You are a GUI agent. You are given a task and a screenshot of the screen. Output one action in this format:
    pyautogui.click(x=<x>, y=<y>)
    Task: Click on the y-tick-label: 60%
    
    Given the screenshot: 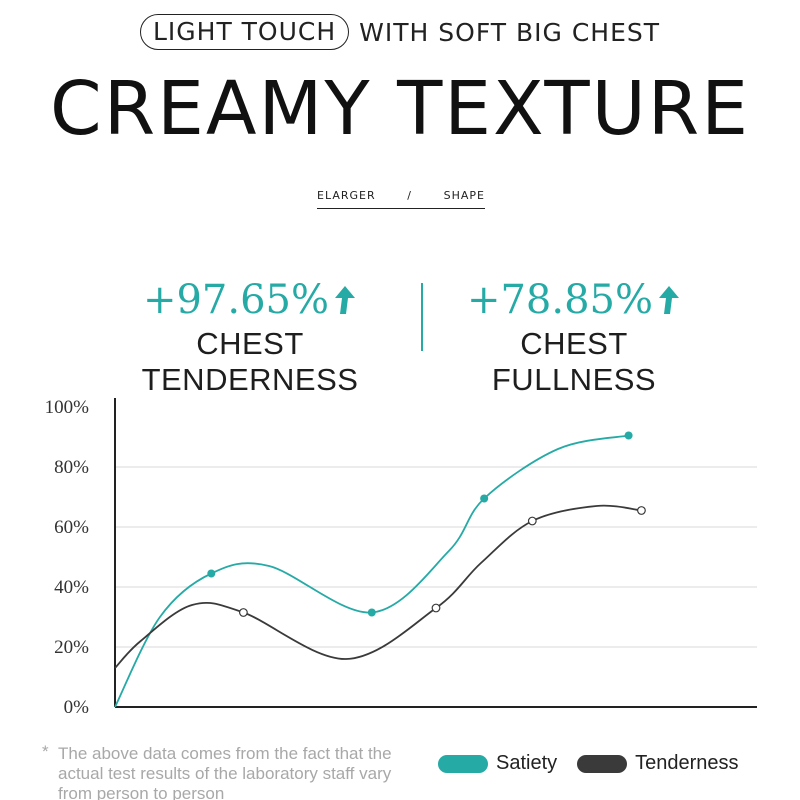 What is the action you would take?
    pyautogui.click(x=71, y=527)
    